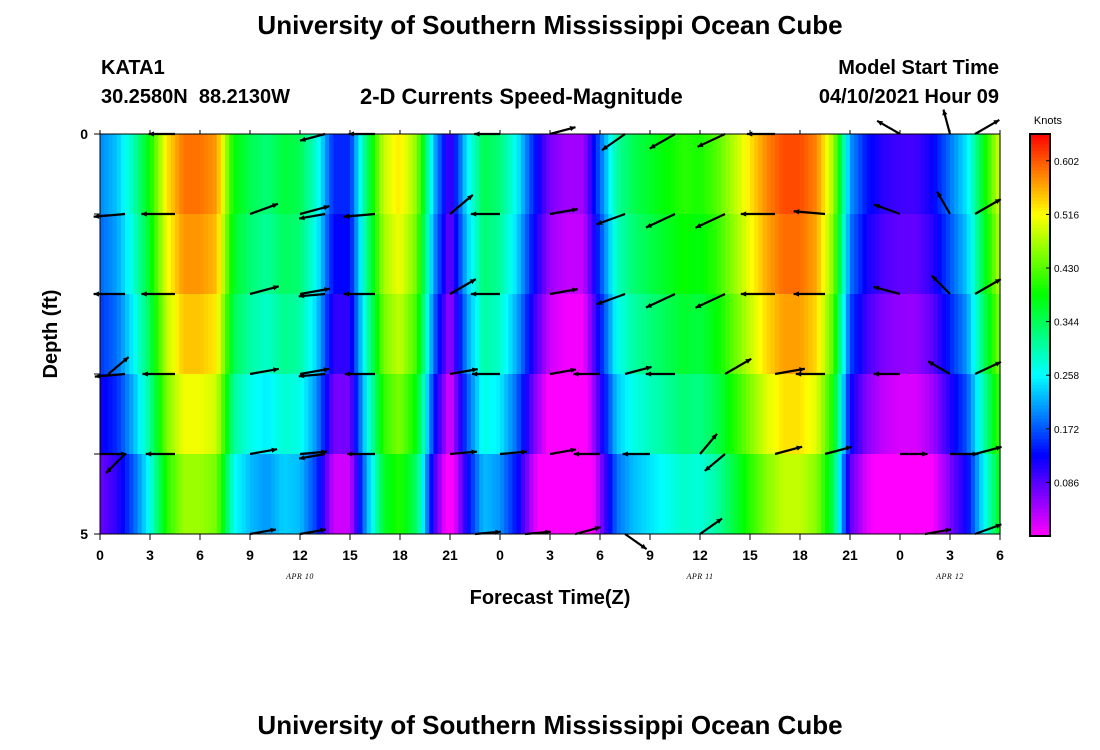 This screenshot has height=750, width=1100. I want to click on station-coordinates: 30.2580N 88.2130W, so click(196, 97).